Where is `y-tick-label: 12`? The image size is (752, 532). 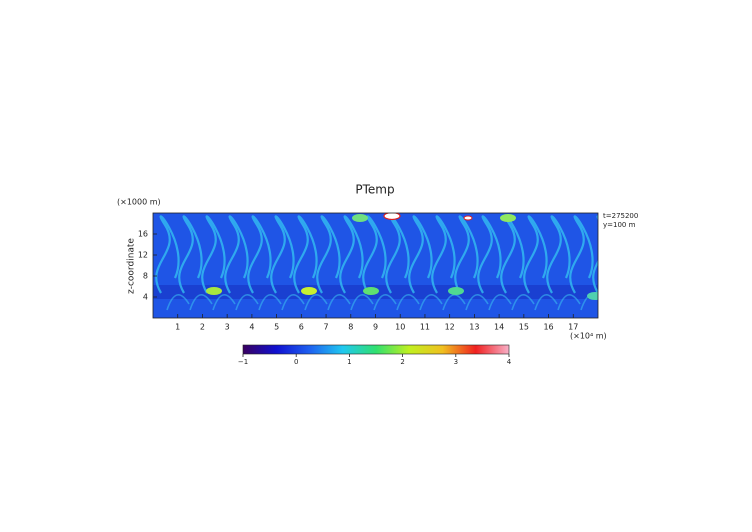 y-tick-label: 12 is located at coordinates (143, 255).